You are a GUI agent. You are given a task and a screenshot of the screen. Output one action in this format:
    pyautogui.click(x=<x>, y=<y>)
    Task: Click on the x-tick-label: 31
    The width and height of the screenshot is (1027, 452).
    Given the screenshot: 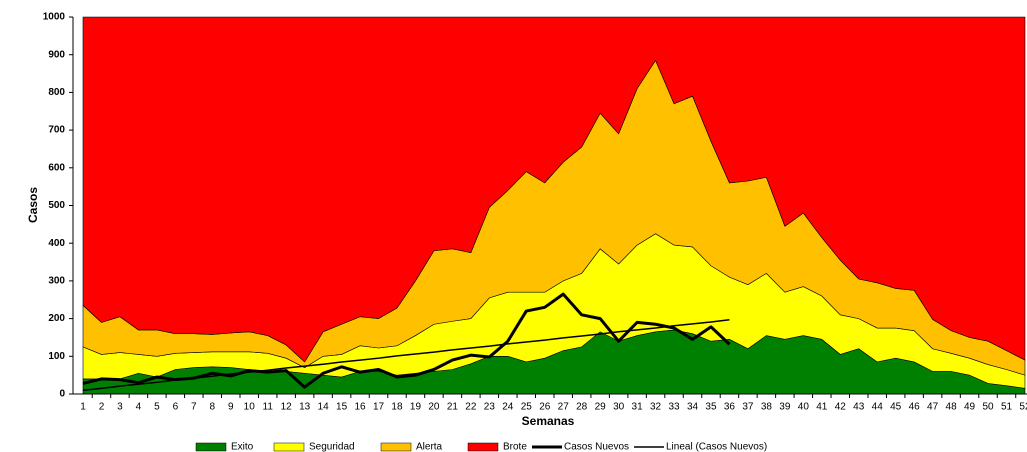 What is the action you would take?
    pyautogui.click(x=638, y=407)
    